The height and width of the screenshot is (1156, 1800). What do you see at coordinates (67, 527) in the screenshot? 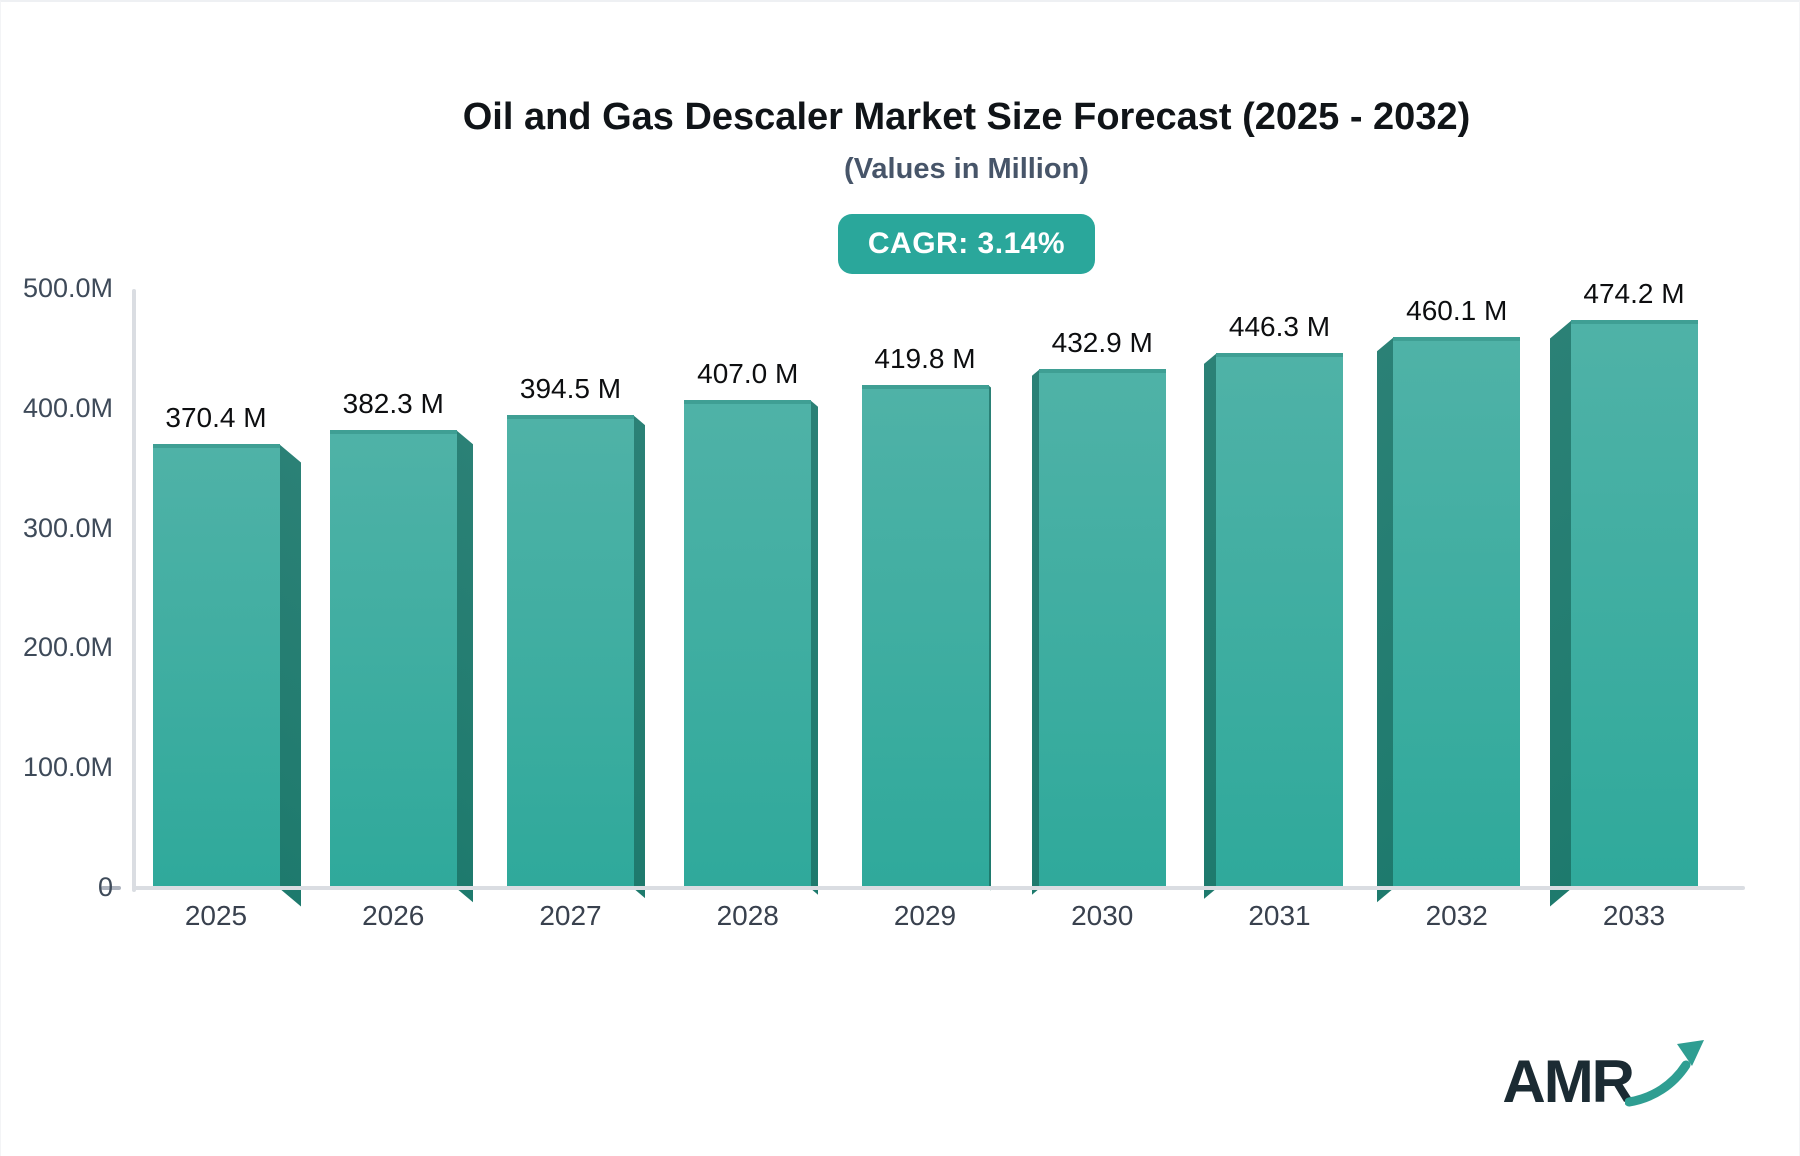
I see `y-axis-tick-label: 300.0M` at bounding box center [67, 527].